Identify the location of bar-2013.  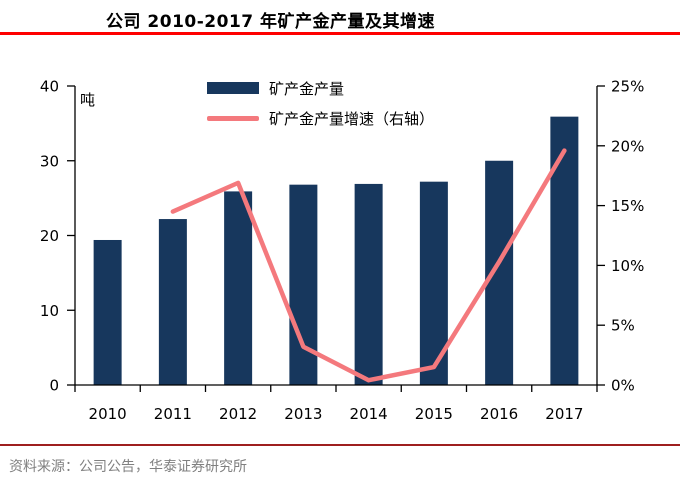
(303, 284).